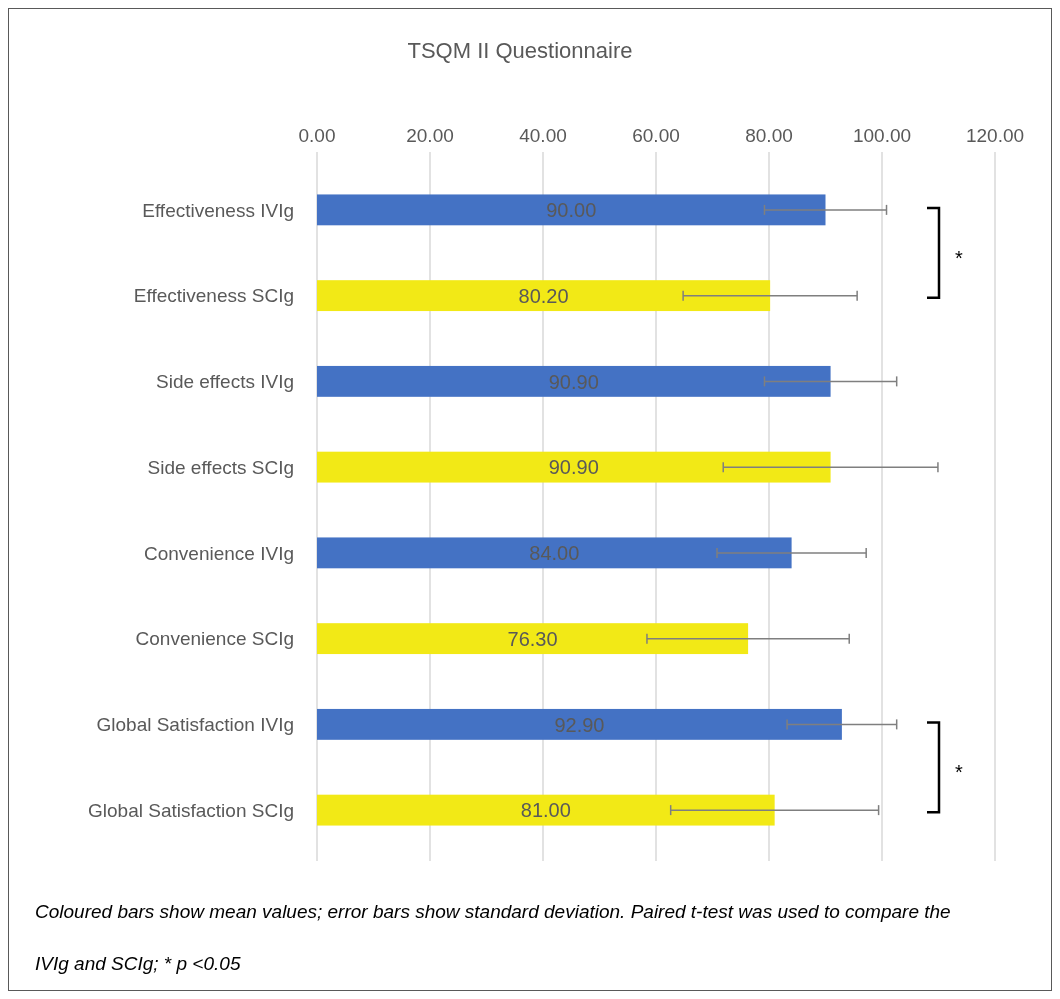 The width and height of the screenshot is (1060, 999). I want to click on data-label: 90.00, so click(571, 210).